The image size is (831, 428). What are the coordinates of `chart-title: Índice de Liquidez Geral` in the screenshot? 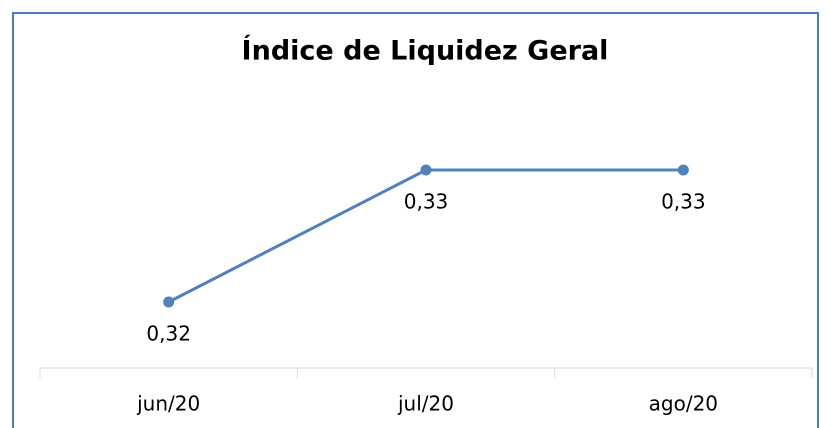 It's located at (425, 51).